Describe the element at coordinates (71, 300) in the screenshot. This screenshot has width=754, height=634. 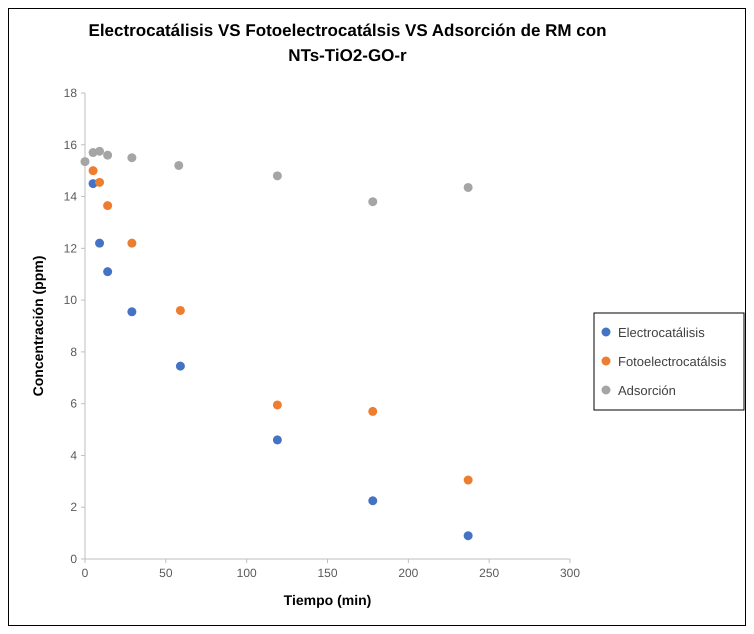
I see `y-tick-label: 10` at that location.